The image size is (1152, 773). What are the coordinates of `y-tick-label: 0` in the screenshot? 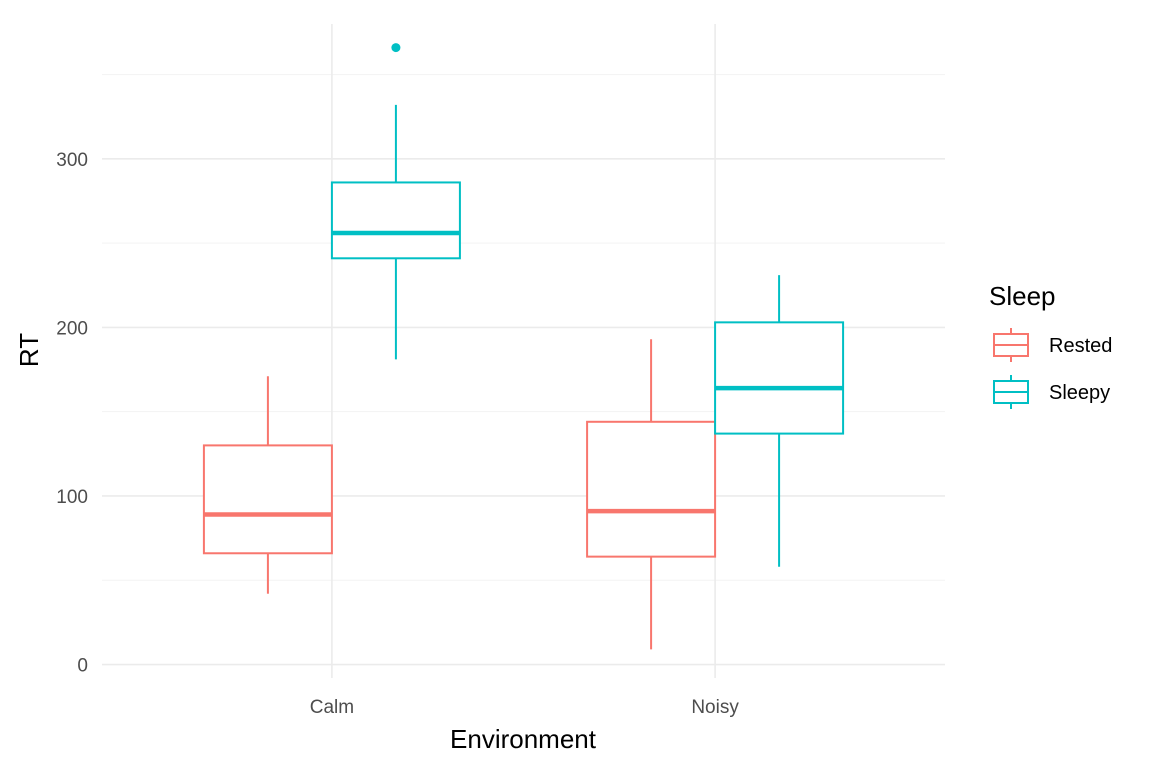 It's located at (82, 666).